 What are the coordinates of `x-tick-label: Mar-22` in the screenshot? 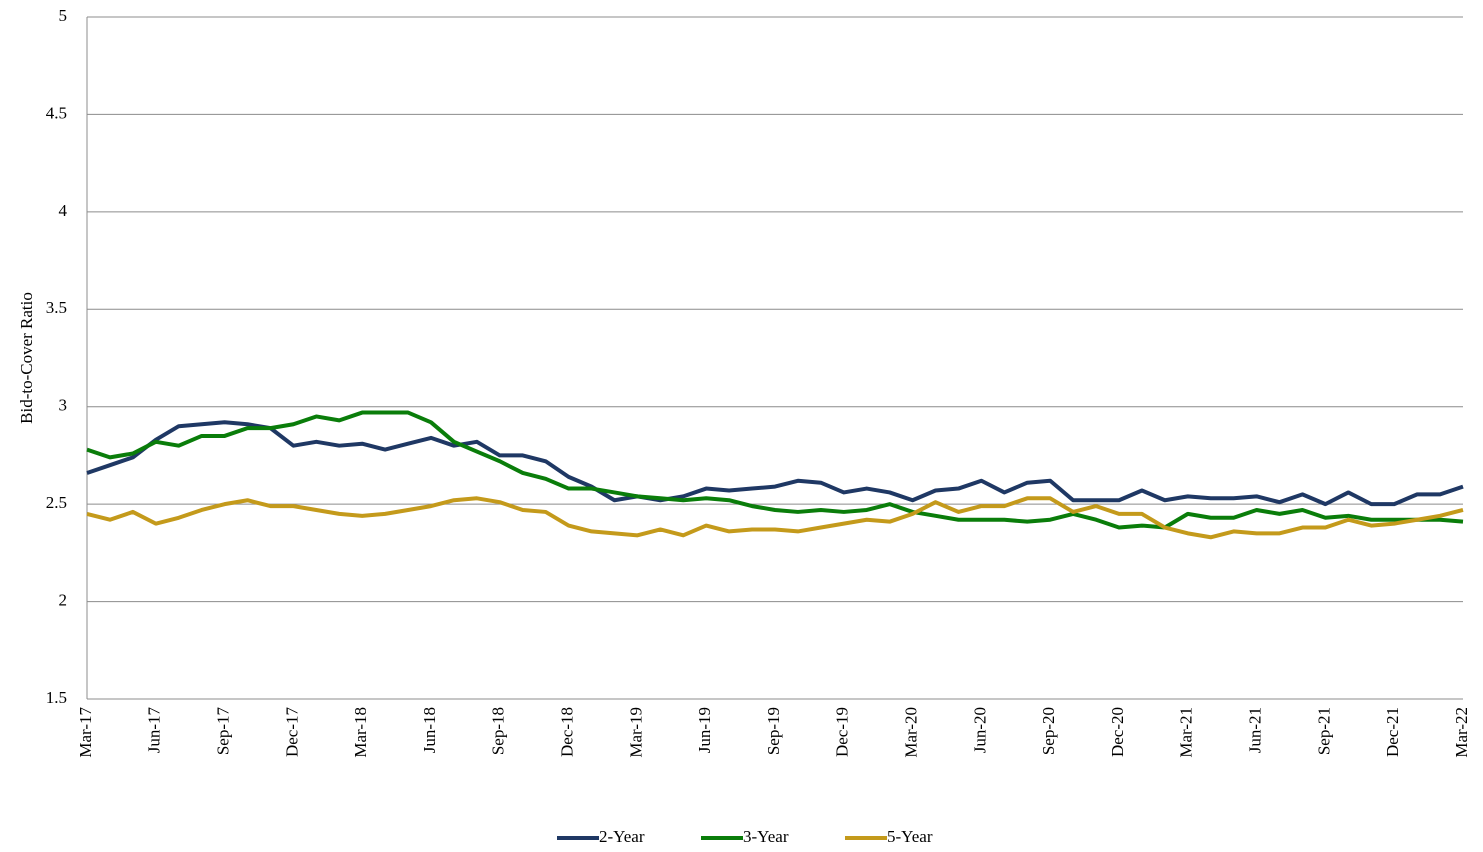 It's located at (1461, 732).